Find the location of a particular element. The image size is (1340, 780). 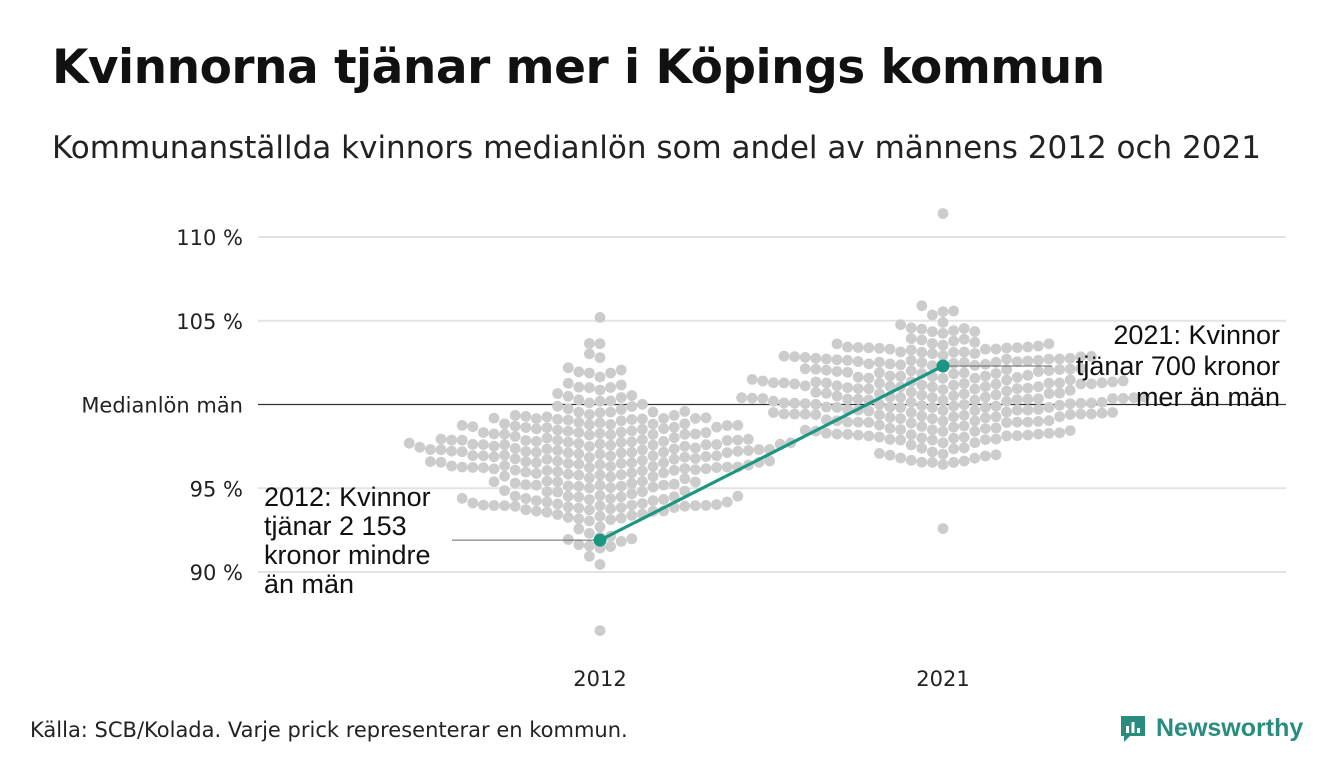

annotation-2021-line: tjänar 700 kronor is located at coordinates (1178, 366).